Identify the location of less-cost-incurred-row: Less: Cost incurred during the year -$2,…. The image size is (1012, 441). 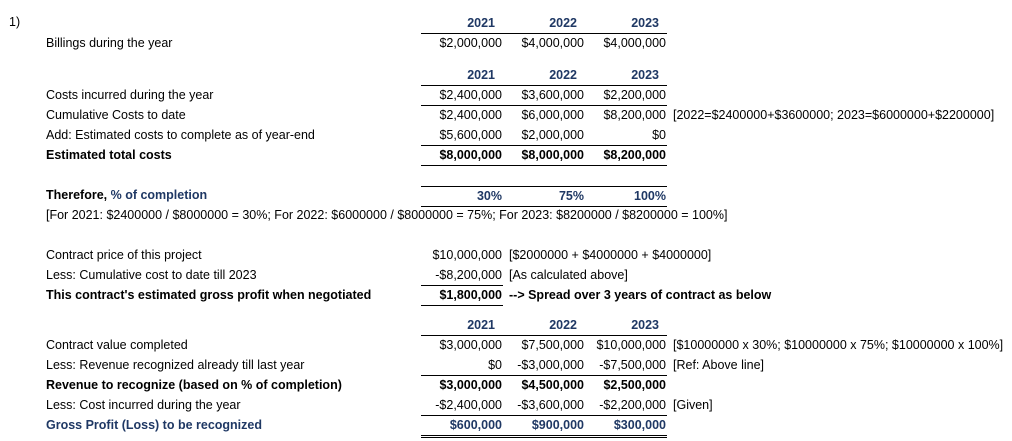
(527, 406).